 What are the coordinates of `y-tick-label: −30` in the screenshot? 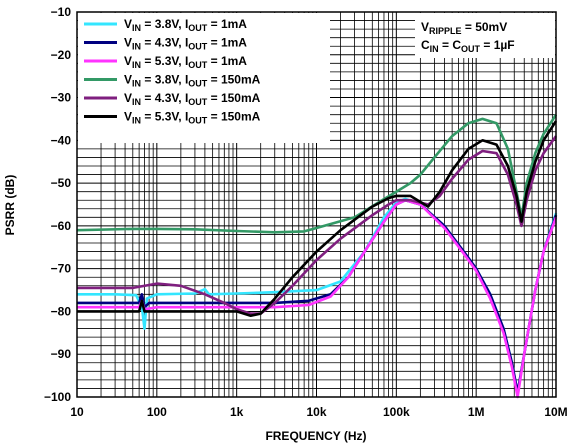 It's located at (61, 98).